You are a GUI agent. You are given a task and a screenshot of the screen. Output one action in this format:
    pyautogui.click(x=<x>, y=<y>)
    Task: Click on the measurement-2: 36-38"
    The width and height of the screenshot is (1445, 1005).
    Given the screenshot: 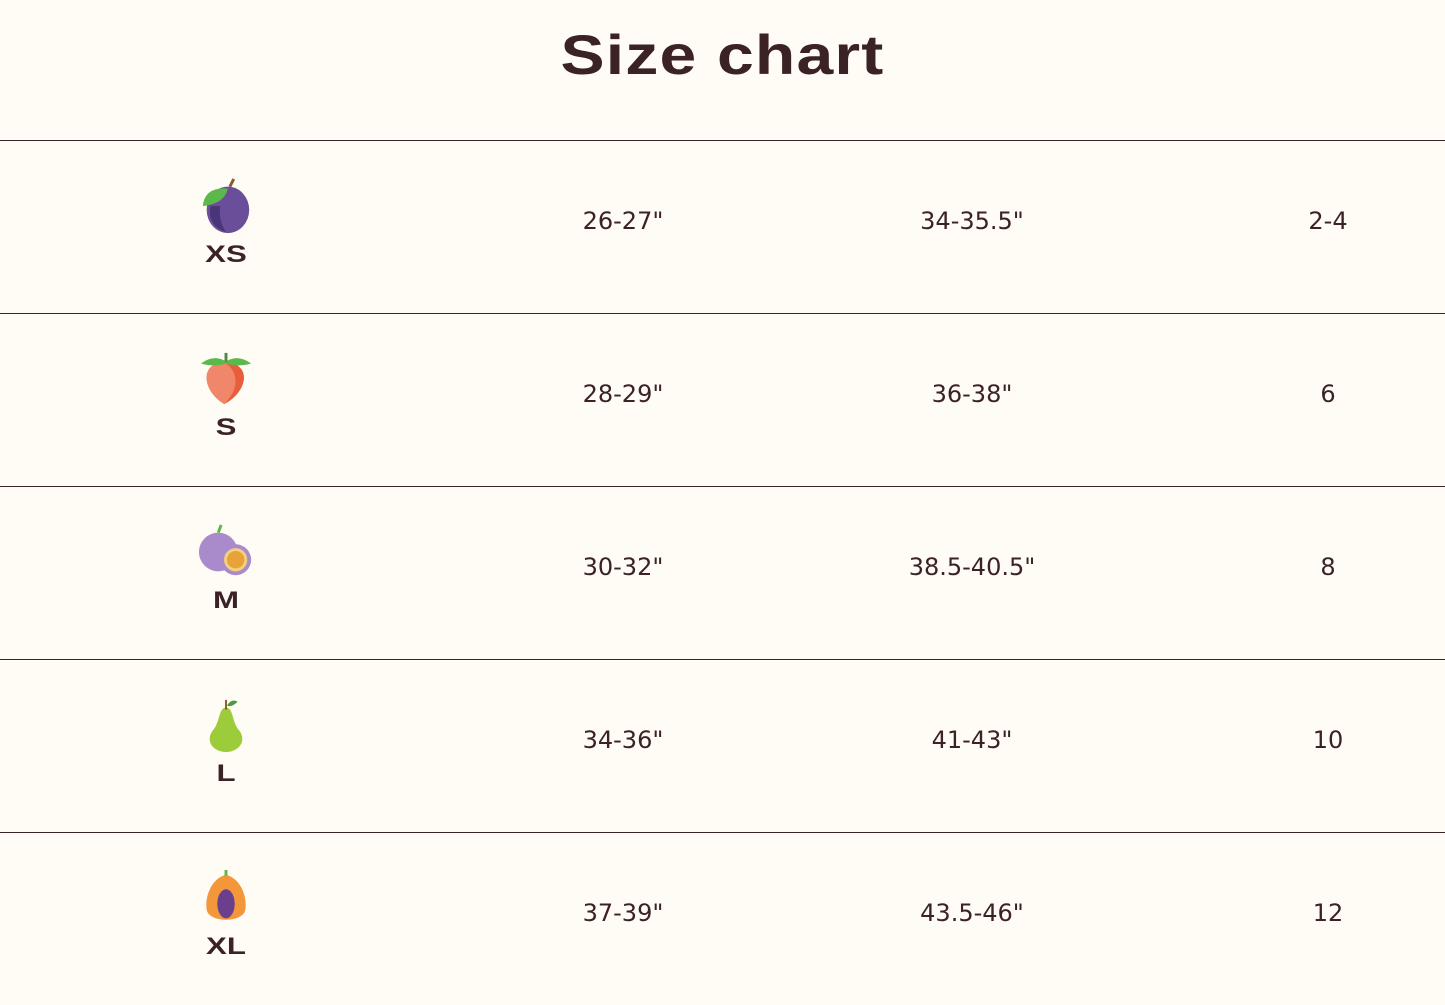 What is the action you would take?
    pyautogui.click(x=972, y=394)
    